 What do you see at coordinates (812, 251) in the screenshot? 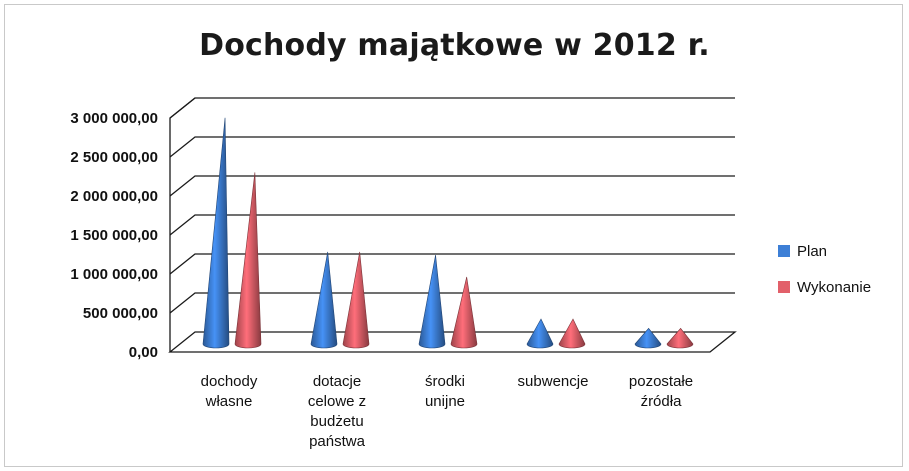
I see `legend-label: Plan` at bounding box center [812, 251].